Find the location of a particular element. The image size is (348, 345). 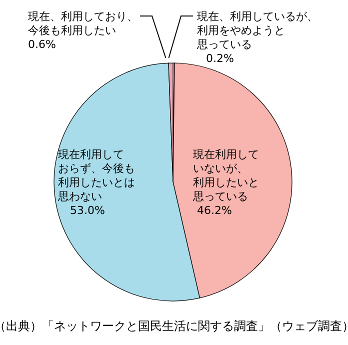

data-label: 0.2% is located at coordinates (220, 58).